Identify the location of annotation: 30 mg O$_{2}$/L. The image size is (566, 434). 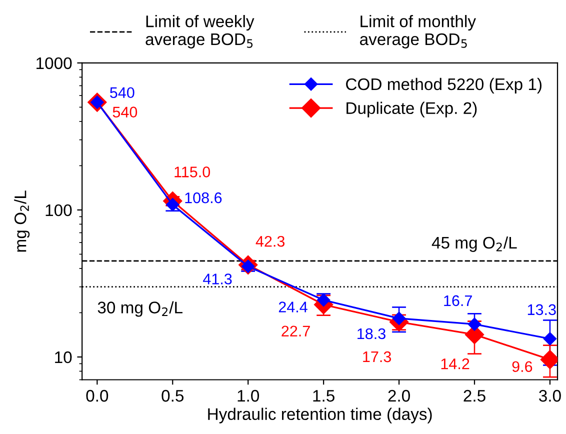
(140, 309).